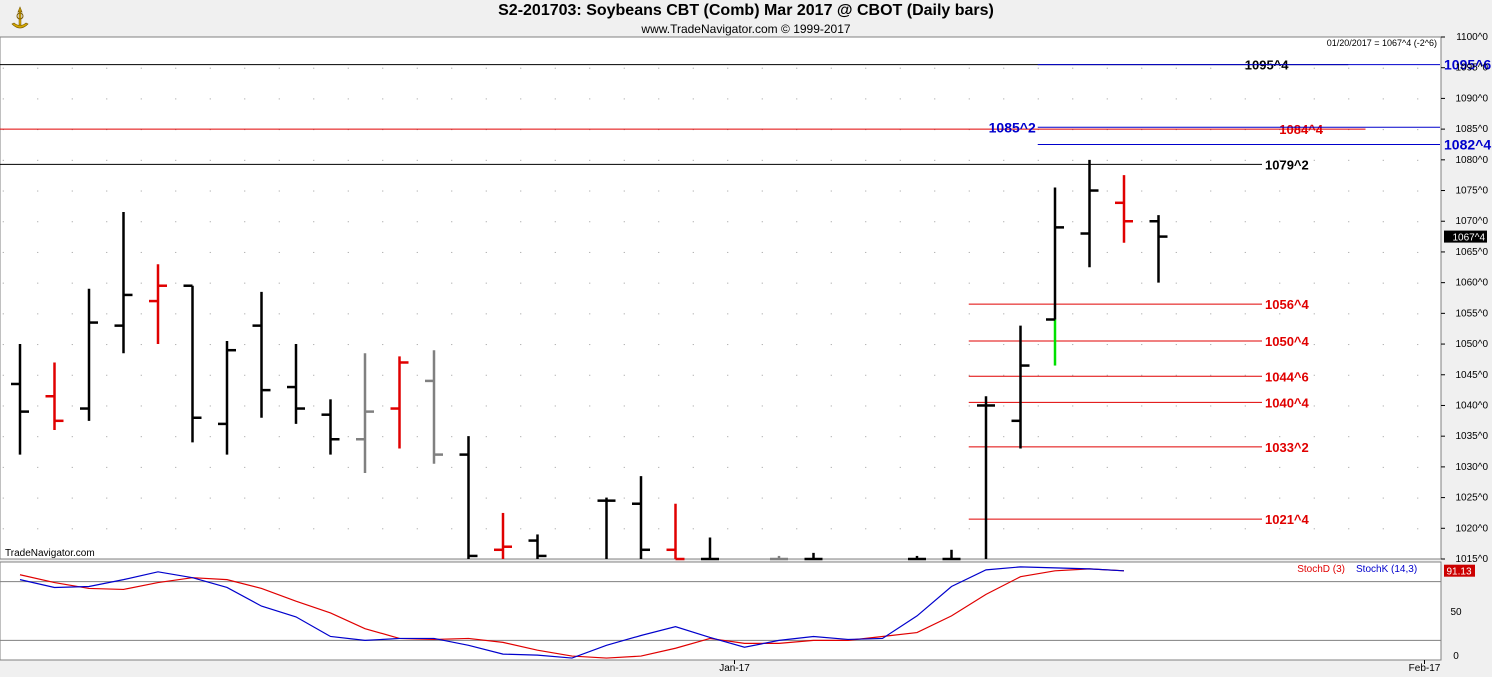  Describe the element at coordinates (1472, 405) in the screenshot. I see `price-tick-label: 1040^0` at that location.